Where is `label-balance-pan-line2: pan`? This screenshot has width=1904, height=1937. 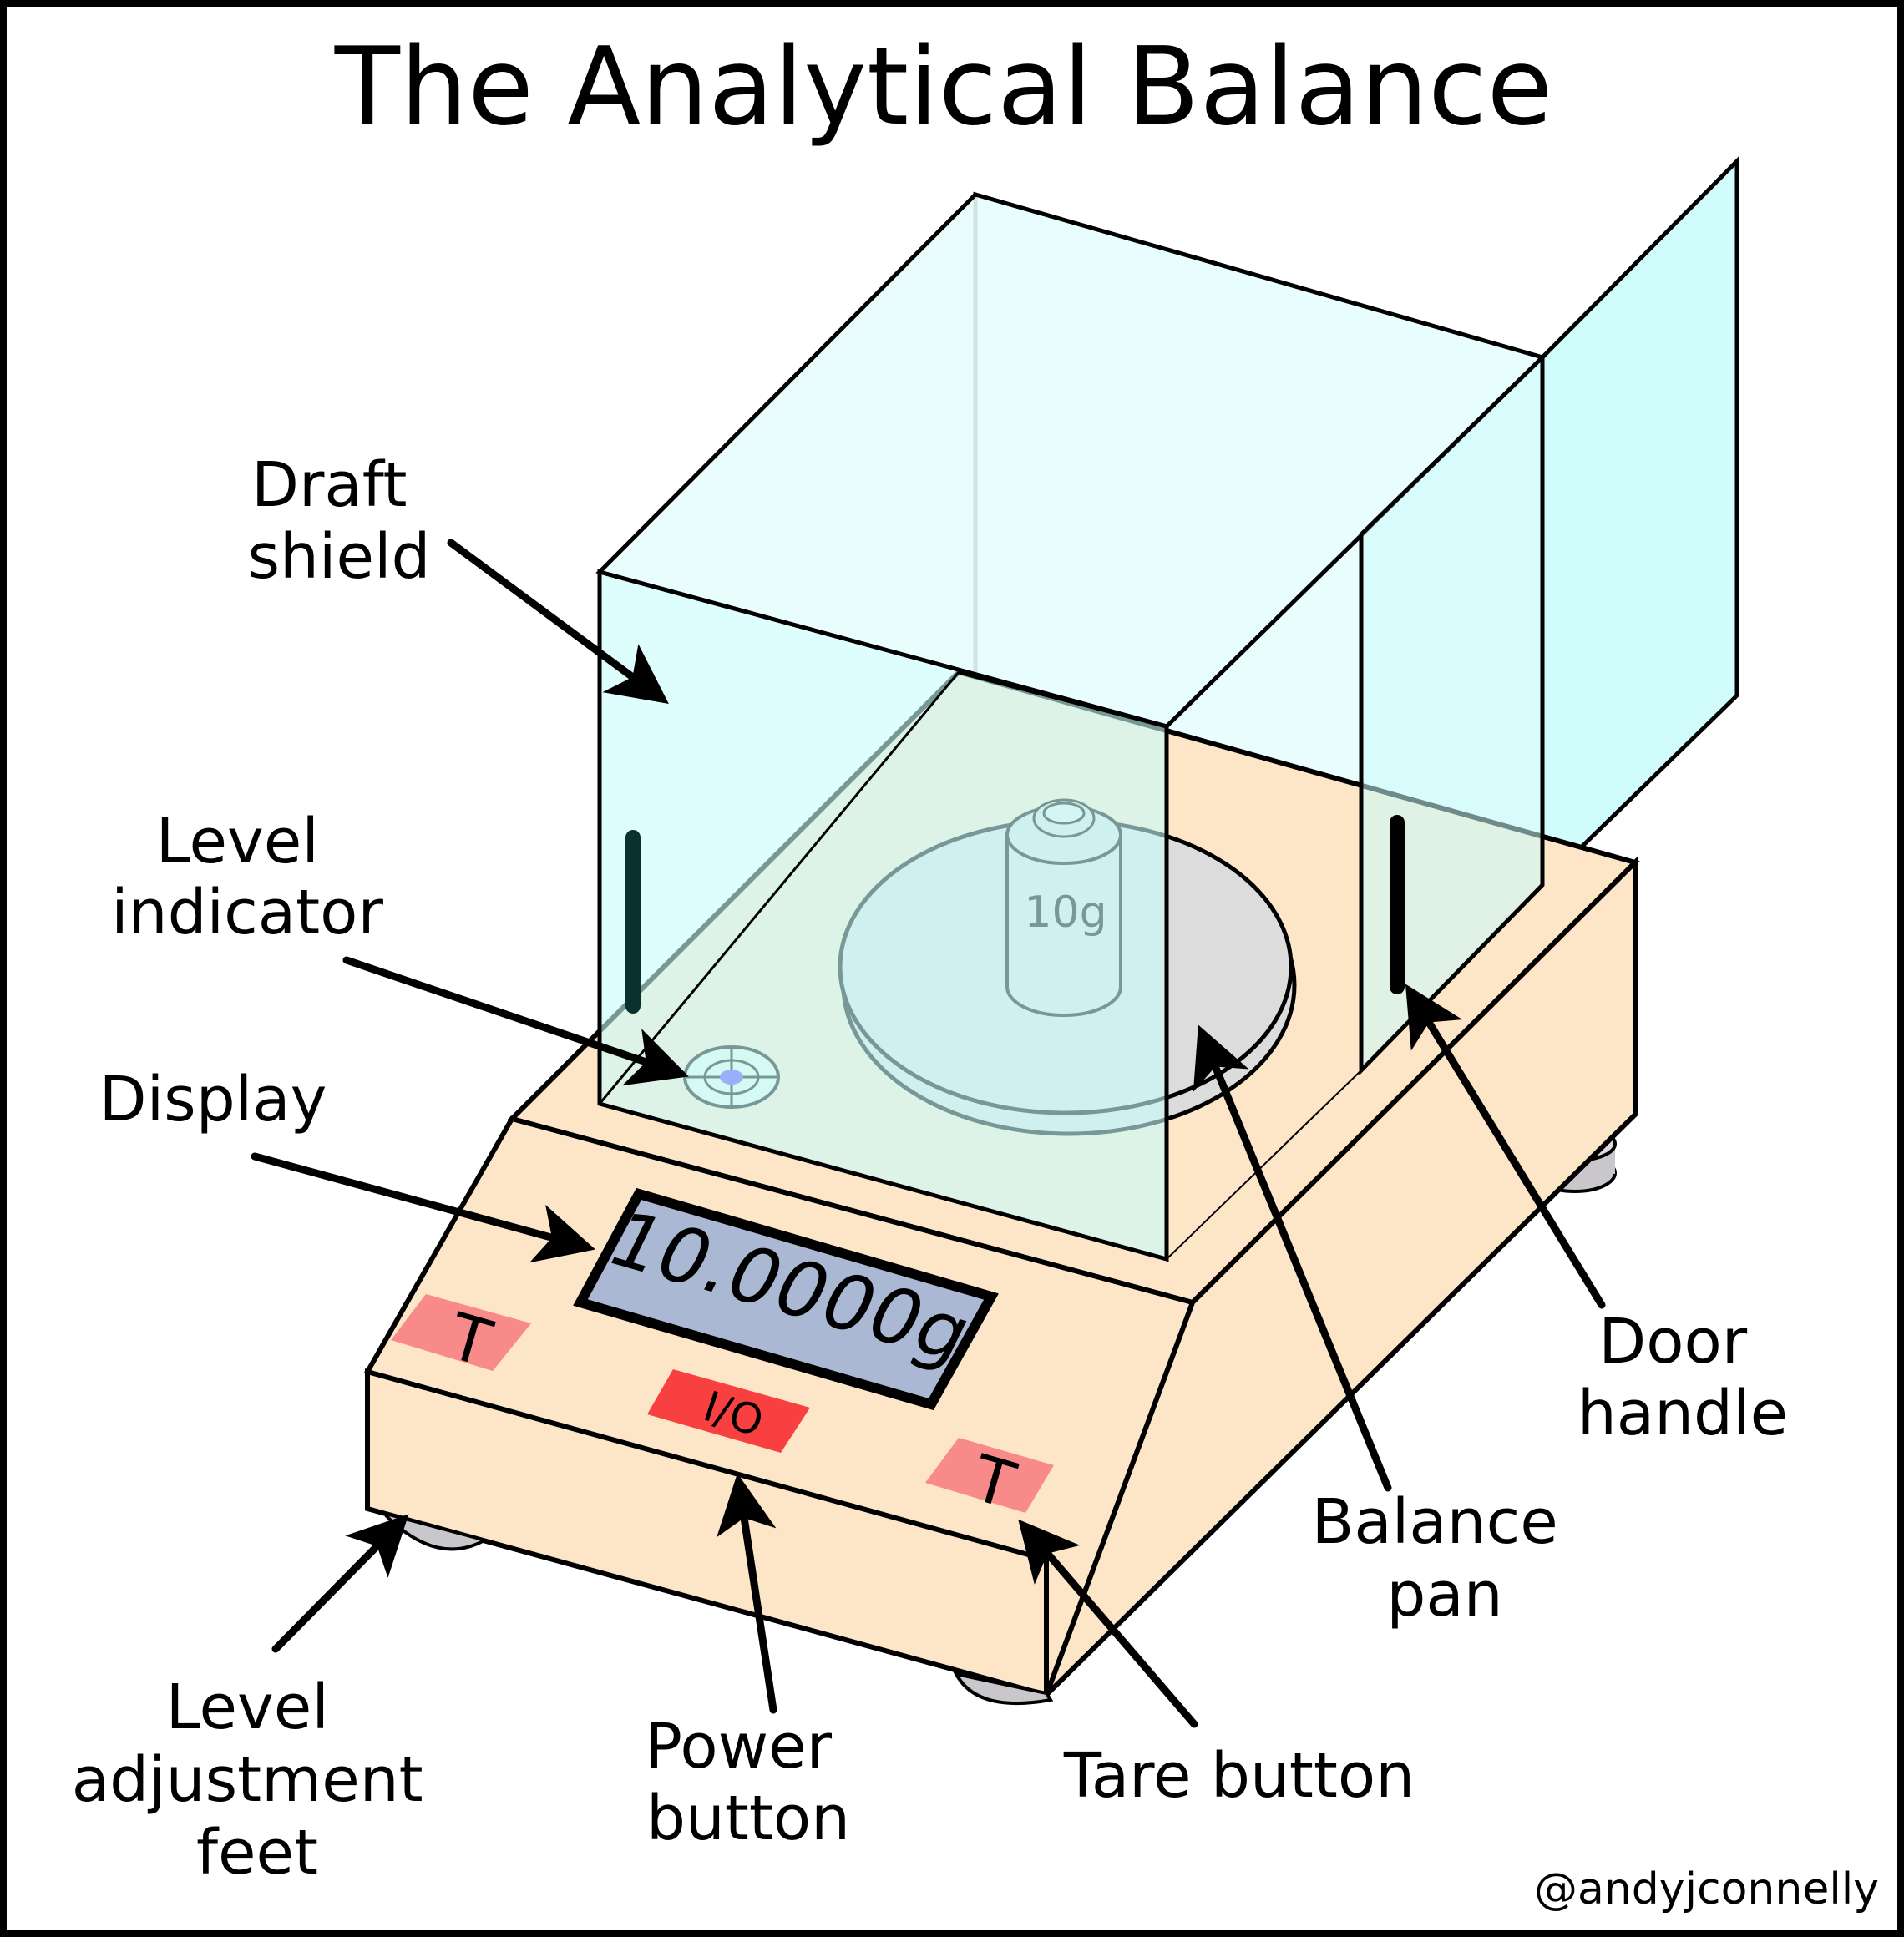 label-balance-pan-line2: pan is located at coordinates (1444, 1595).